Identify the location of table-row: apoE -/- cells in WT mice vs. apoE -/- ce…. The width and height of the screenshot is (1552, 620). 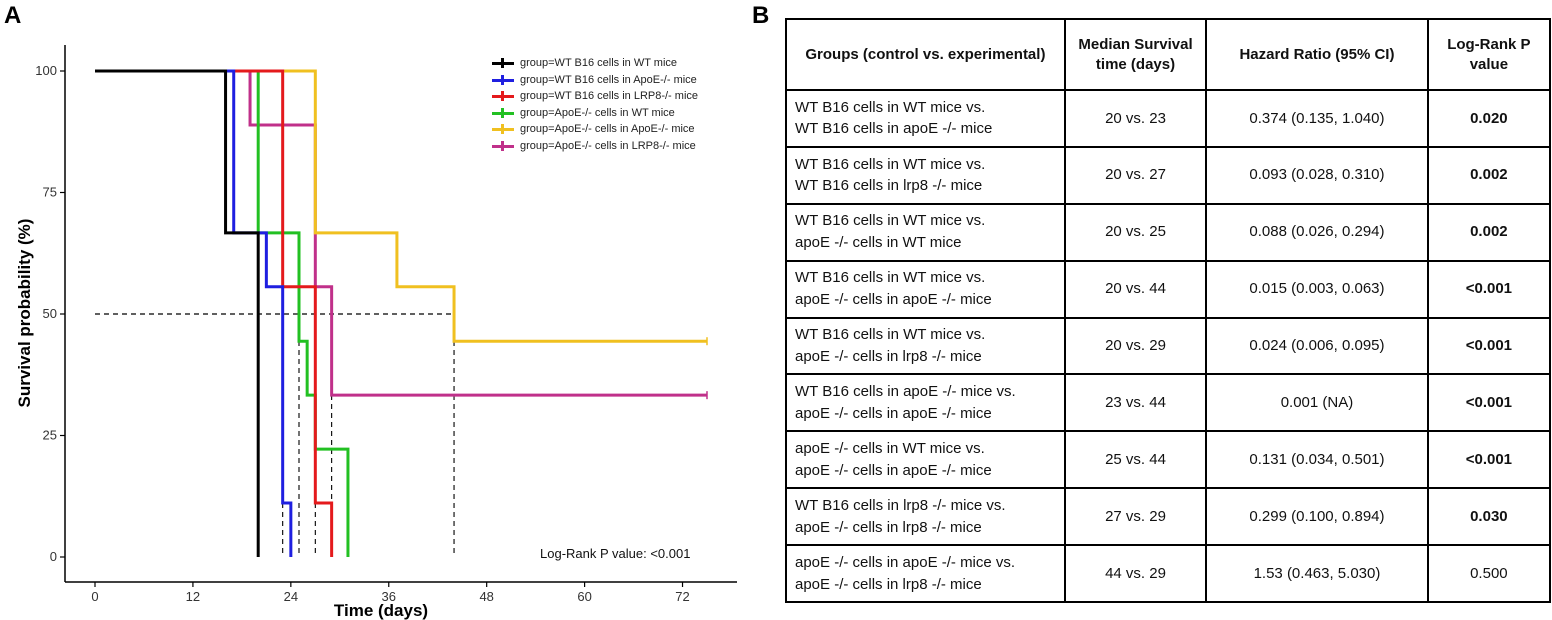
(1168, 460).